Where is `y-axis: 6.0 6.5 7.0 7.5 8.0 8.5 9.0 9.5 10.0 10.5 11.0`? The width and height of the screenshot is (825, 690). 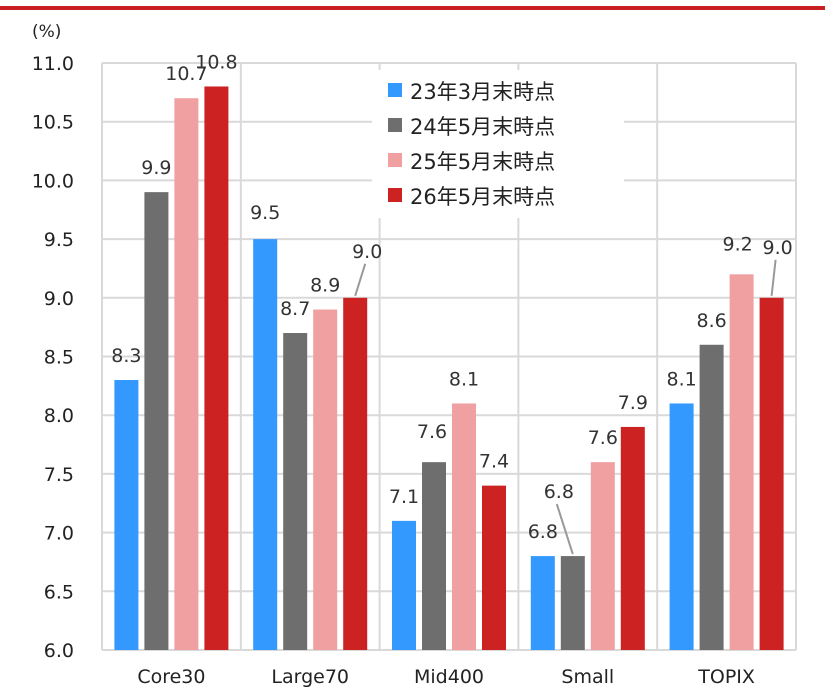
y-axis: 6.0 6.5 7.0 7.5 8.0 8.5 9.0 9.5 10.0 10.5 11.0 is located at coordinates (53, 357).